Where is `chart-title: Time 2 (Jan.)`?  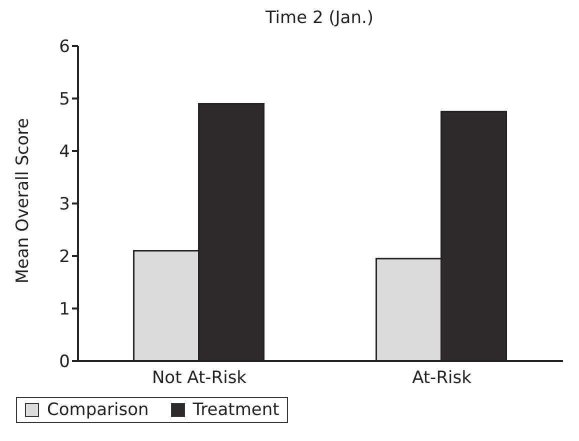 chart-title: Time 2 (Jan.) is located at coordinates (319, 18).